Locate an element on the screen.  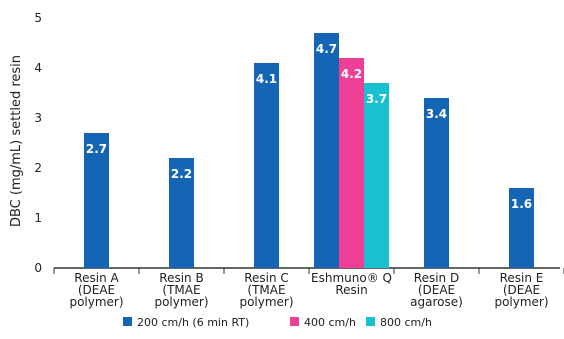
legend-label: 400 cm/h is located at coordinates (330, 322).